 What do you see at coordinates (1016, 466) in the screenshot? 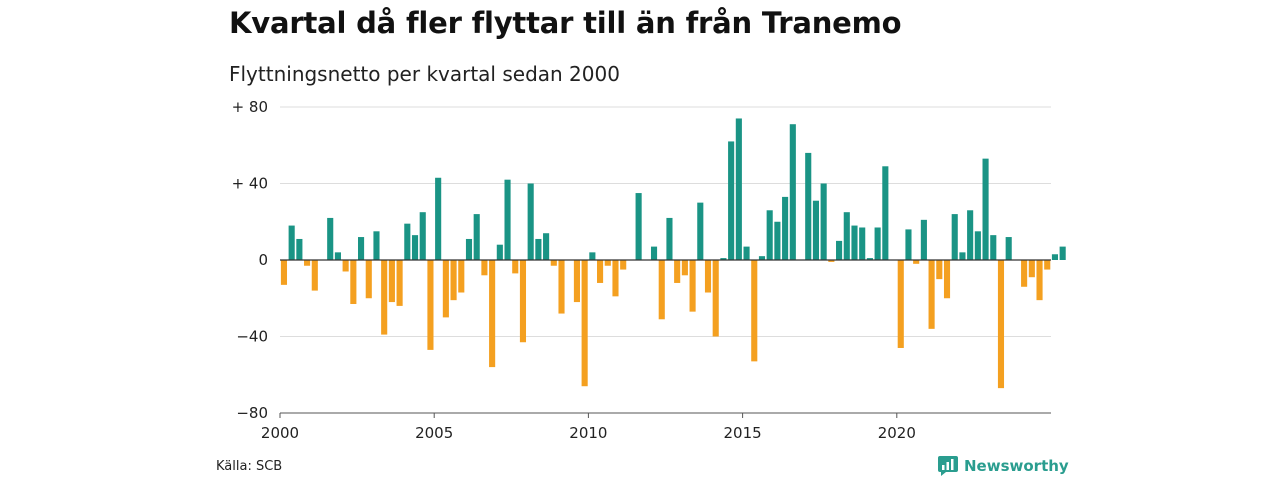
I see `brand-name: Newsworthy` at bounding box center [1016, 466].